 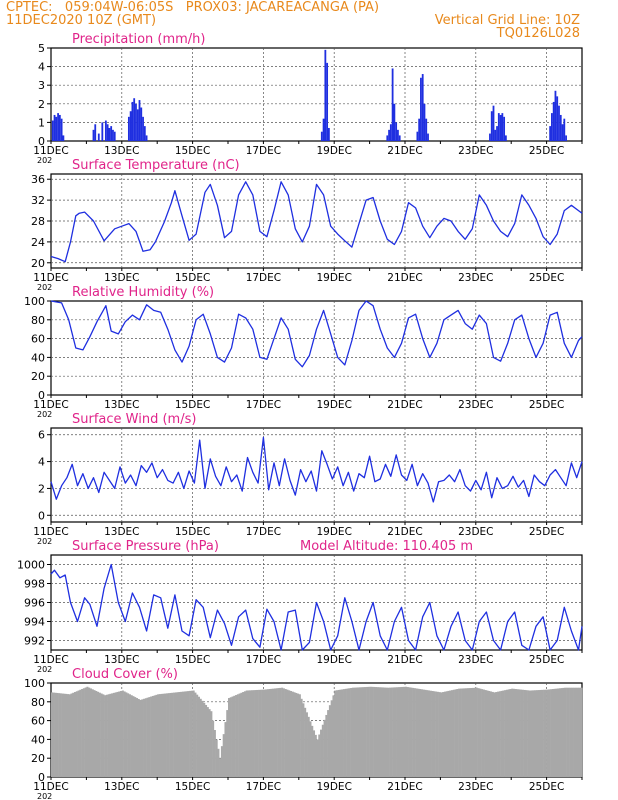 What do you see at coordinates (38, 357) in the screenshot?
I see `y-tick-label: 40` at bounding box center [38, 357].